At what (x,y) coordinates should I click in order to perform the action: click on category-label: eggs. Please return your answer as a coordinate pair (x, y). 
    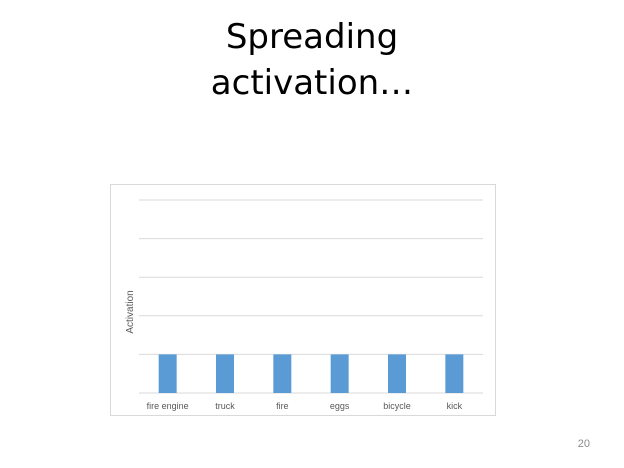
    Looking at the image, I should click on (340, 406).